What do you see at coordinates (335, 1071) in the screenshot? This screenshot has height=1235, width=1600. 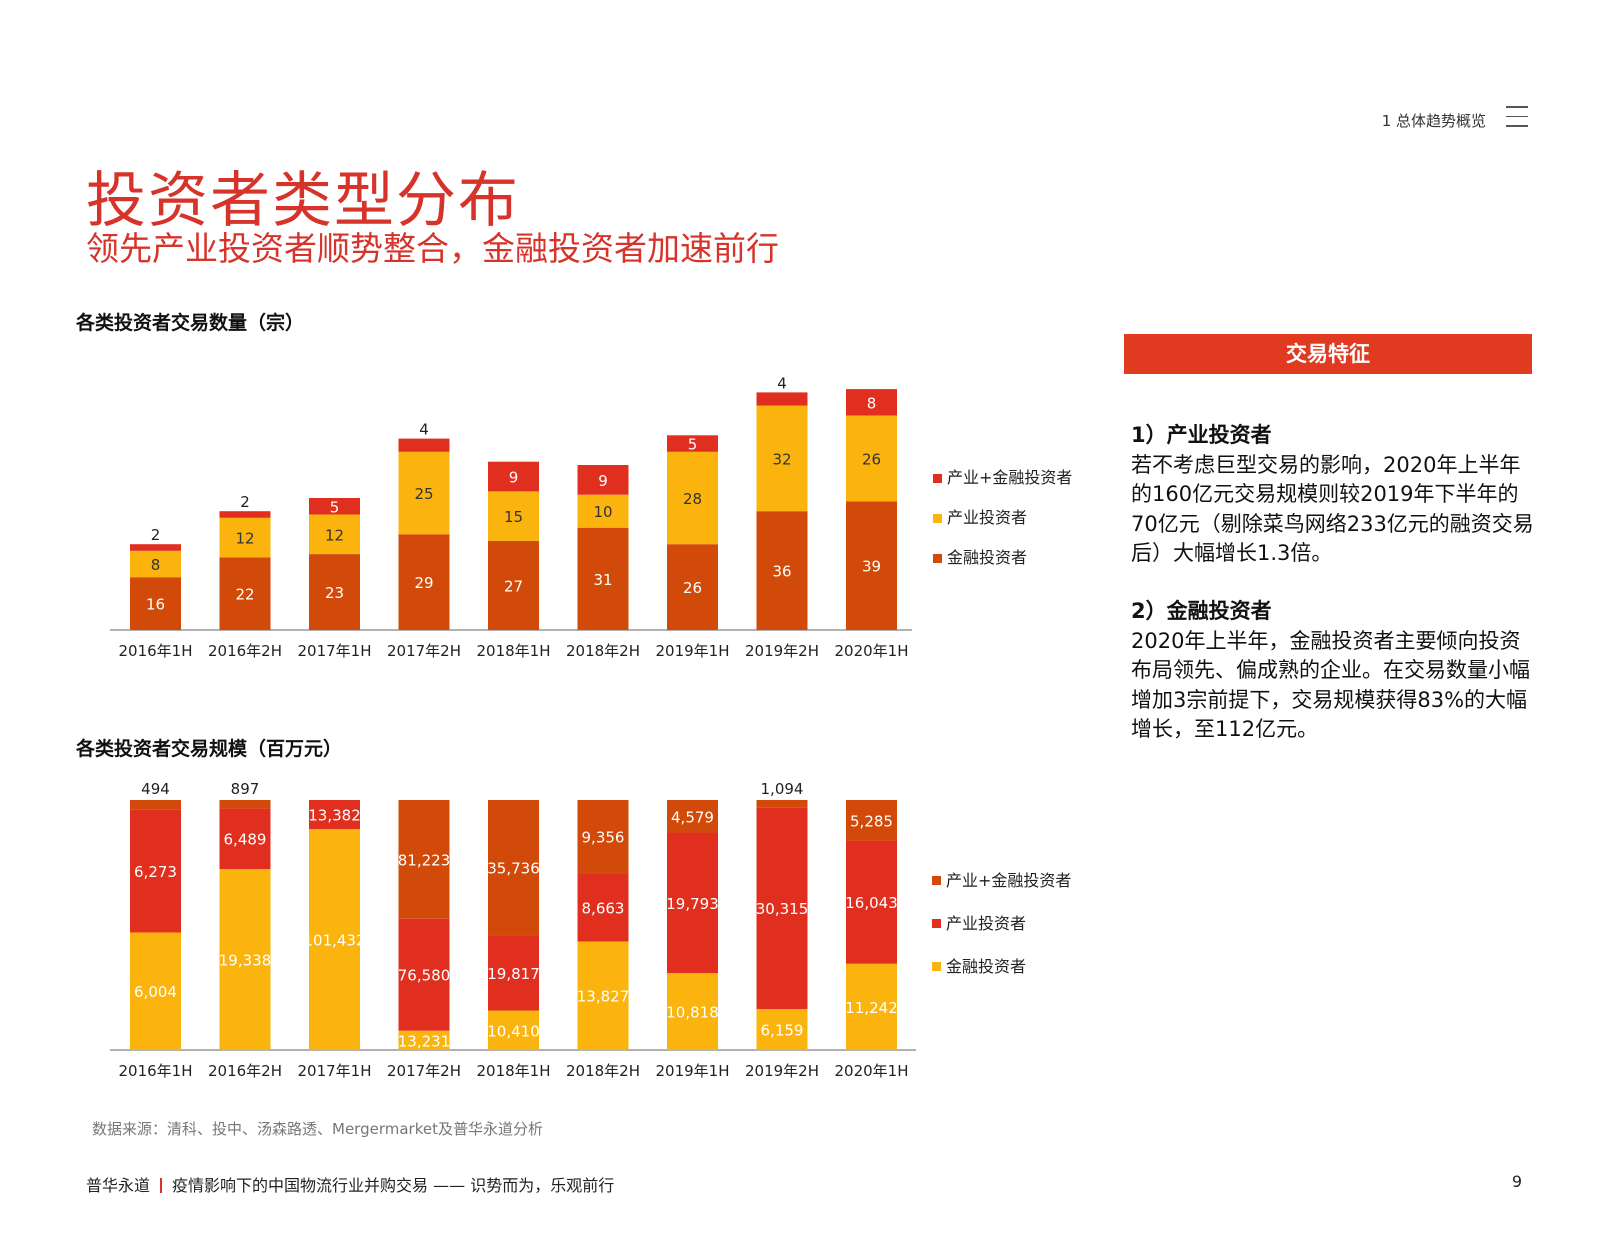 I see `x-tick-label: 2017年1H` at bounding box center [335, 1071].